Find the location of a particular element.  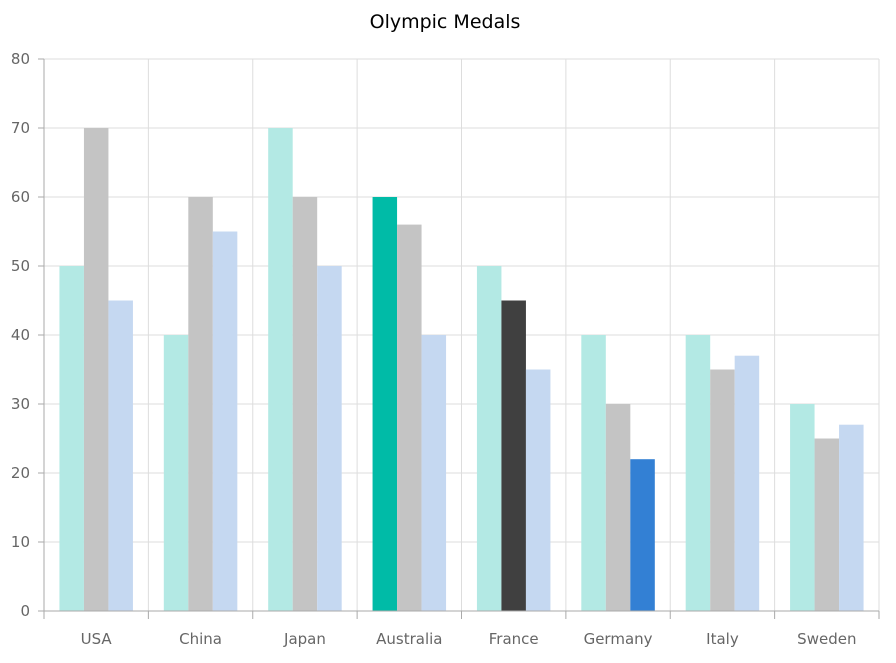

x-category-label: Sweden is located at coordinates (826, 639).